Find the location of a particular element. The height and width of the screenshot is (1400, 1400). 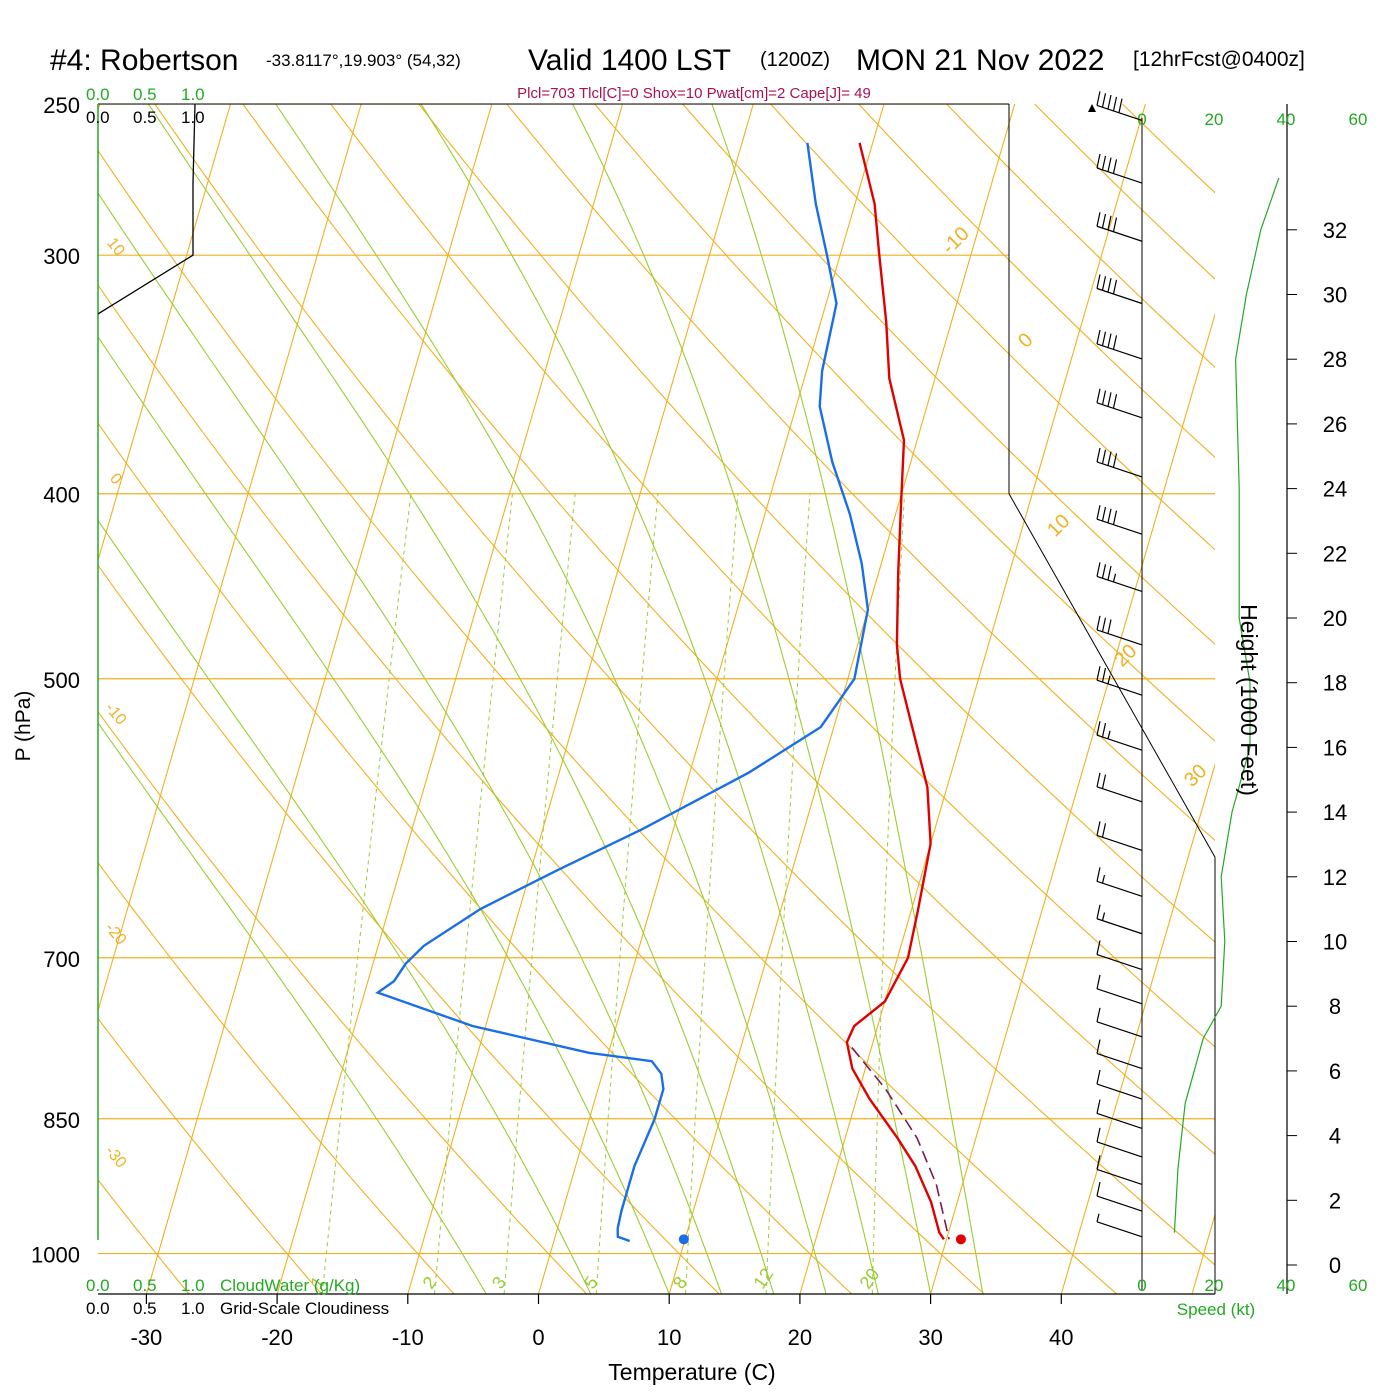

speed-tick-label-bottom: 40 is located at coordinates (1286, 1285).